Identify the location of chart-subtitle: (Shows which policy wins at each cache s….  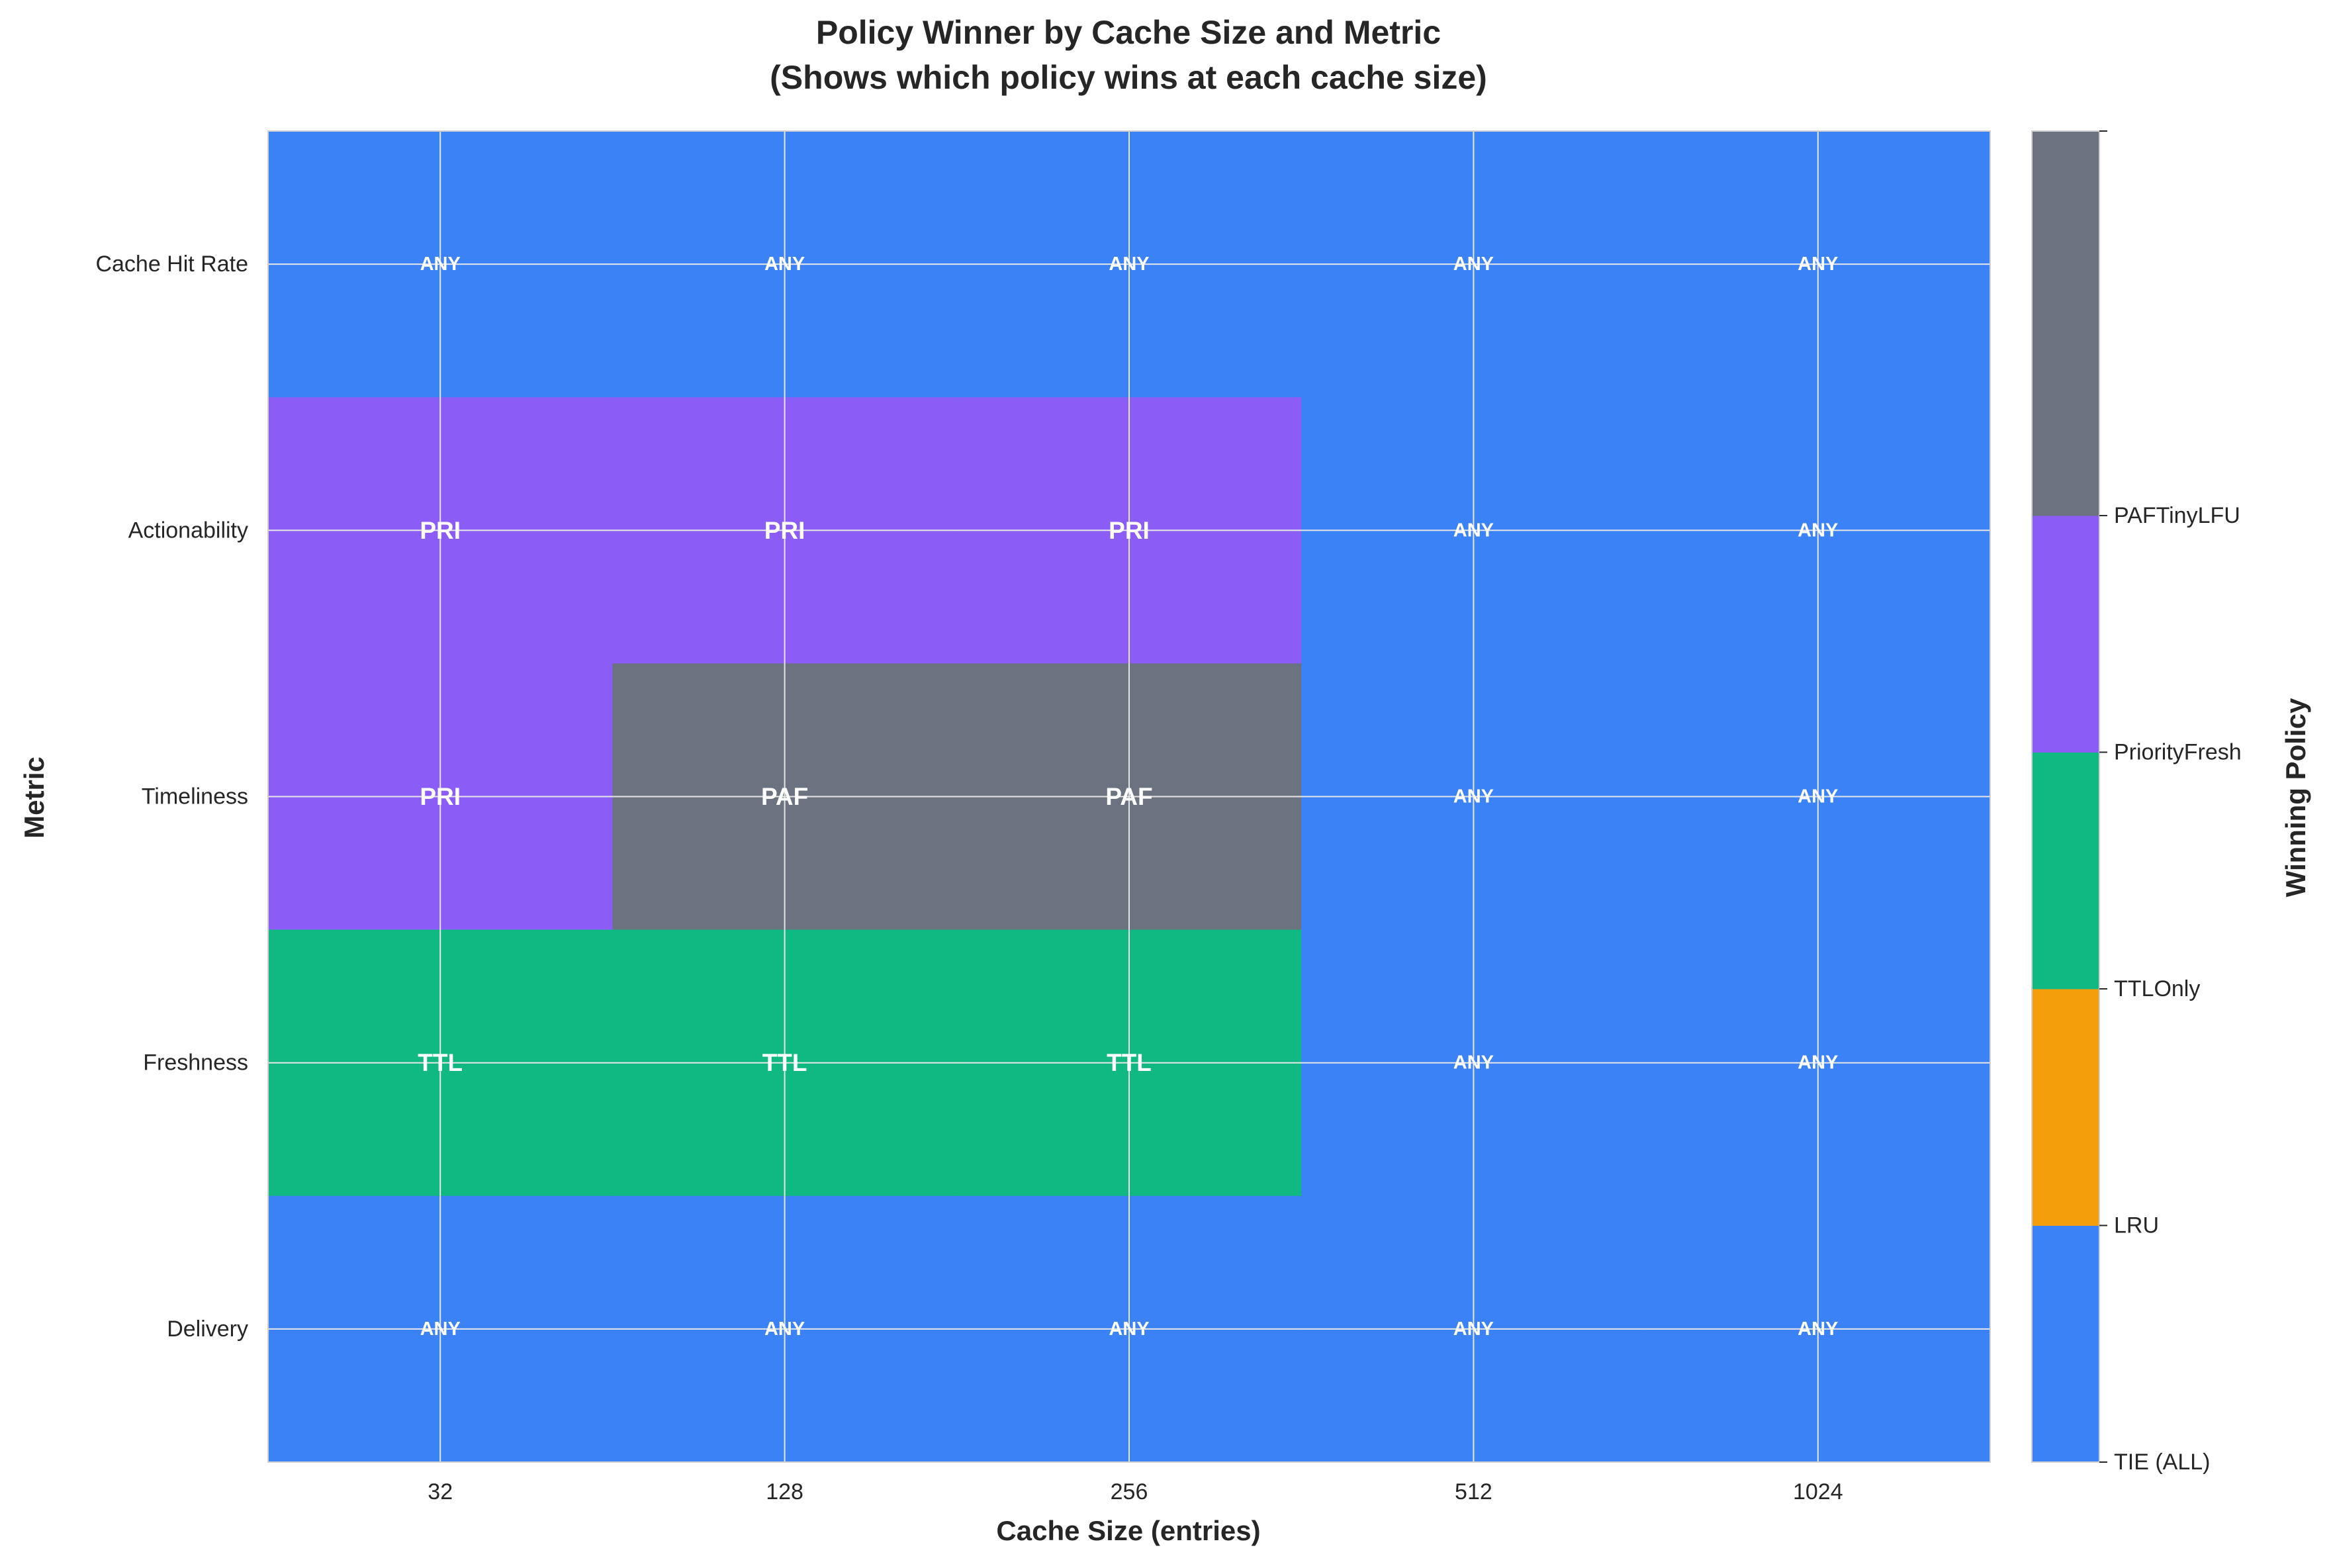
(1128, 77).